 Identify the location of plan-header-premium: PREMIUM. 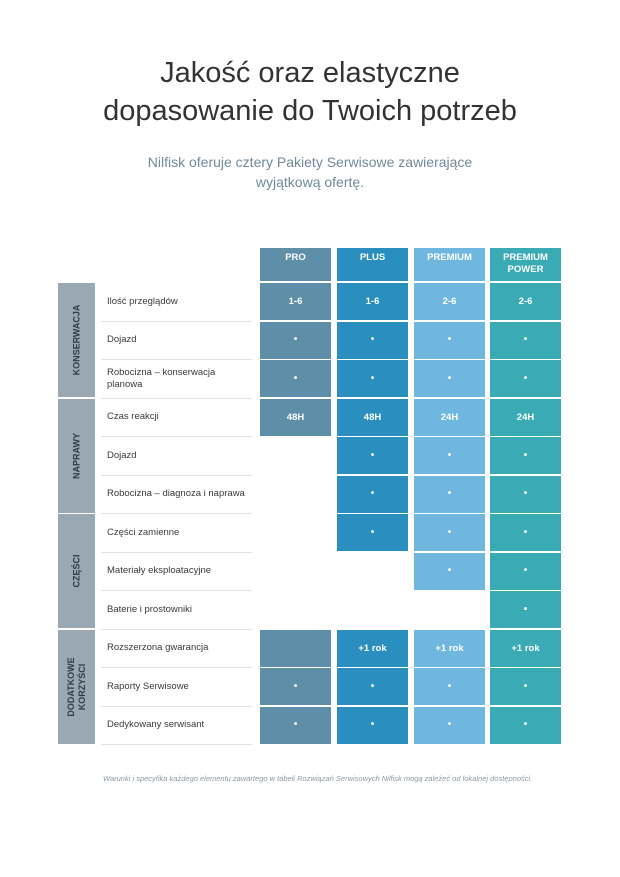
(449, 264).